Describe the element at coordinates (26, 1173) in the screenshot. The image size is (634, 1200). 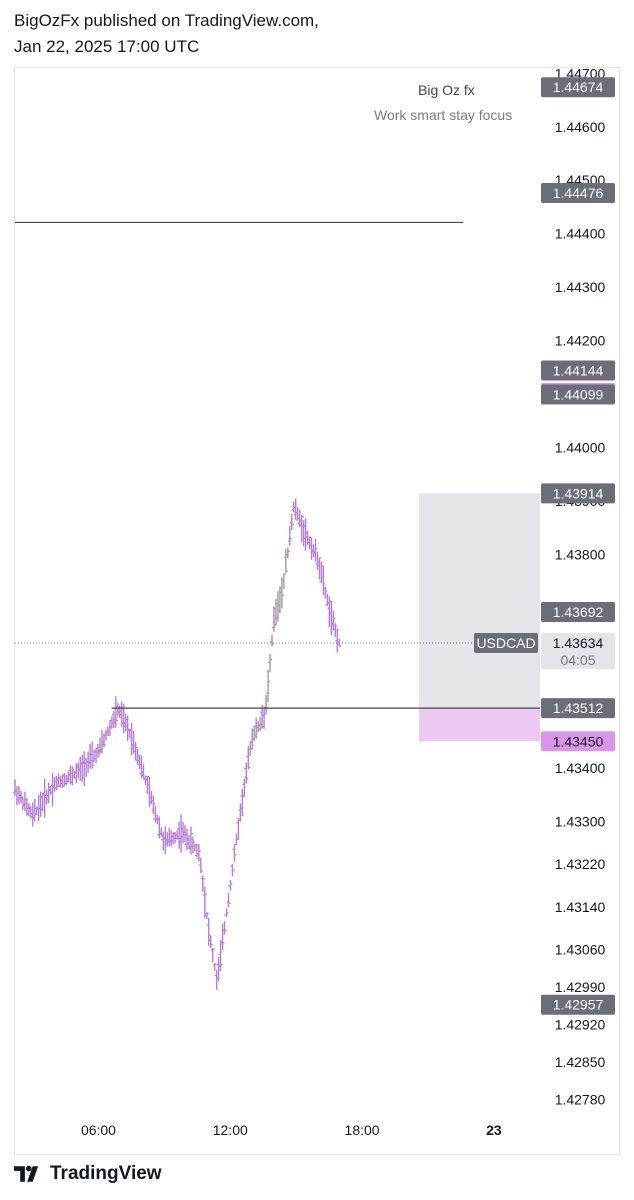
I see `tradingview-logo-icon` at that location.